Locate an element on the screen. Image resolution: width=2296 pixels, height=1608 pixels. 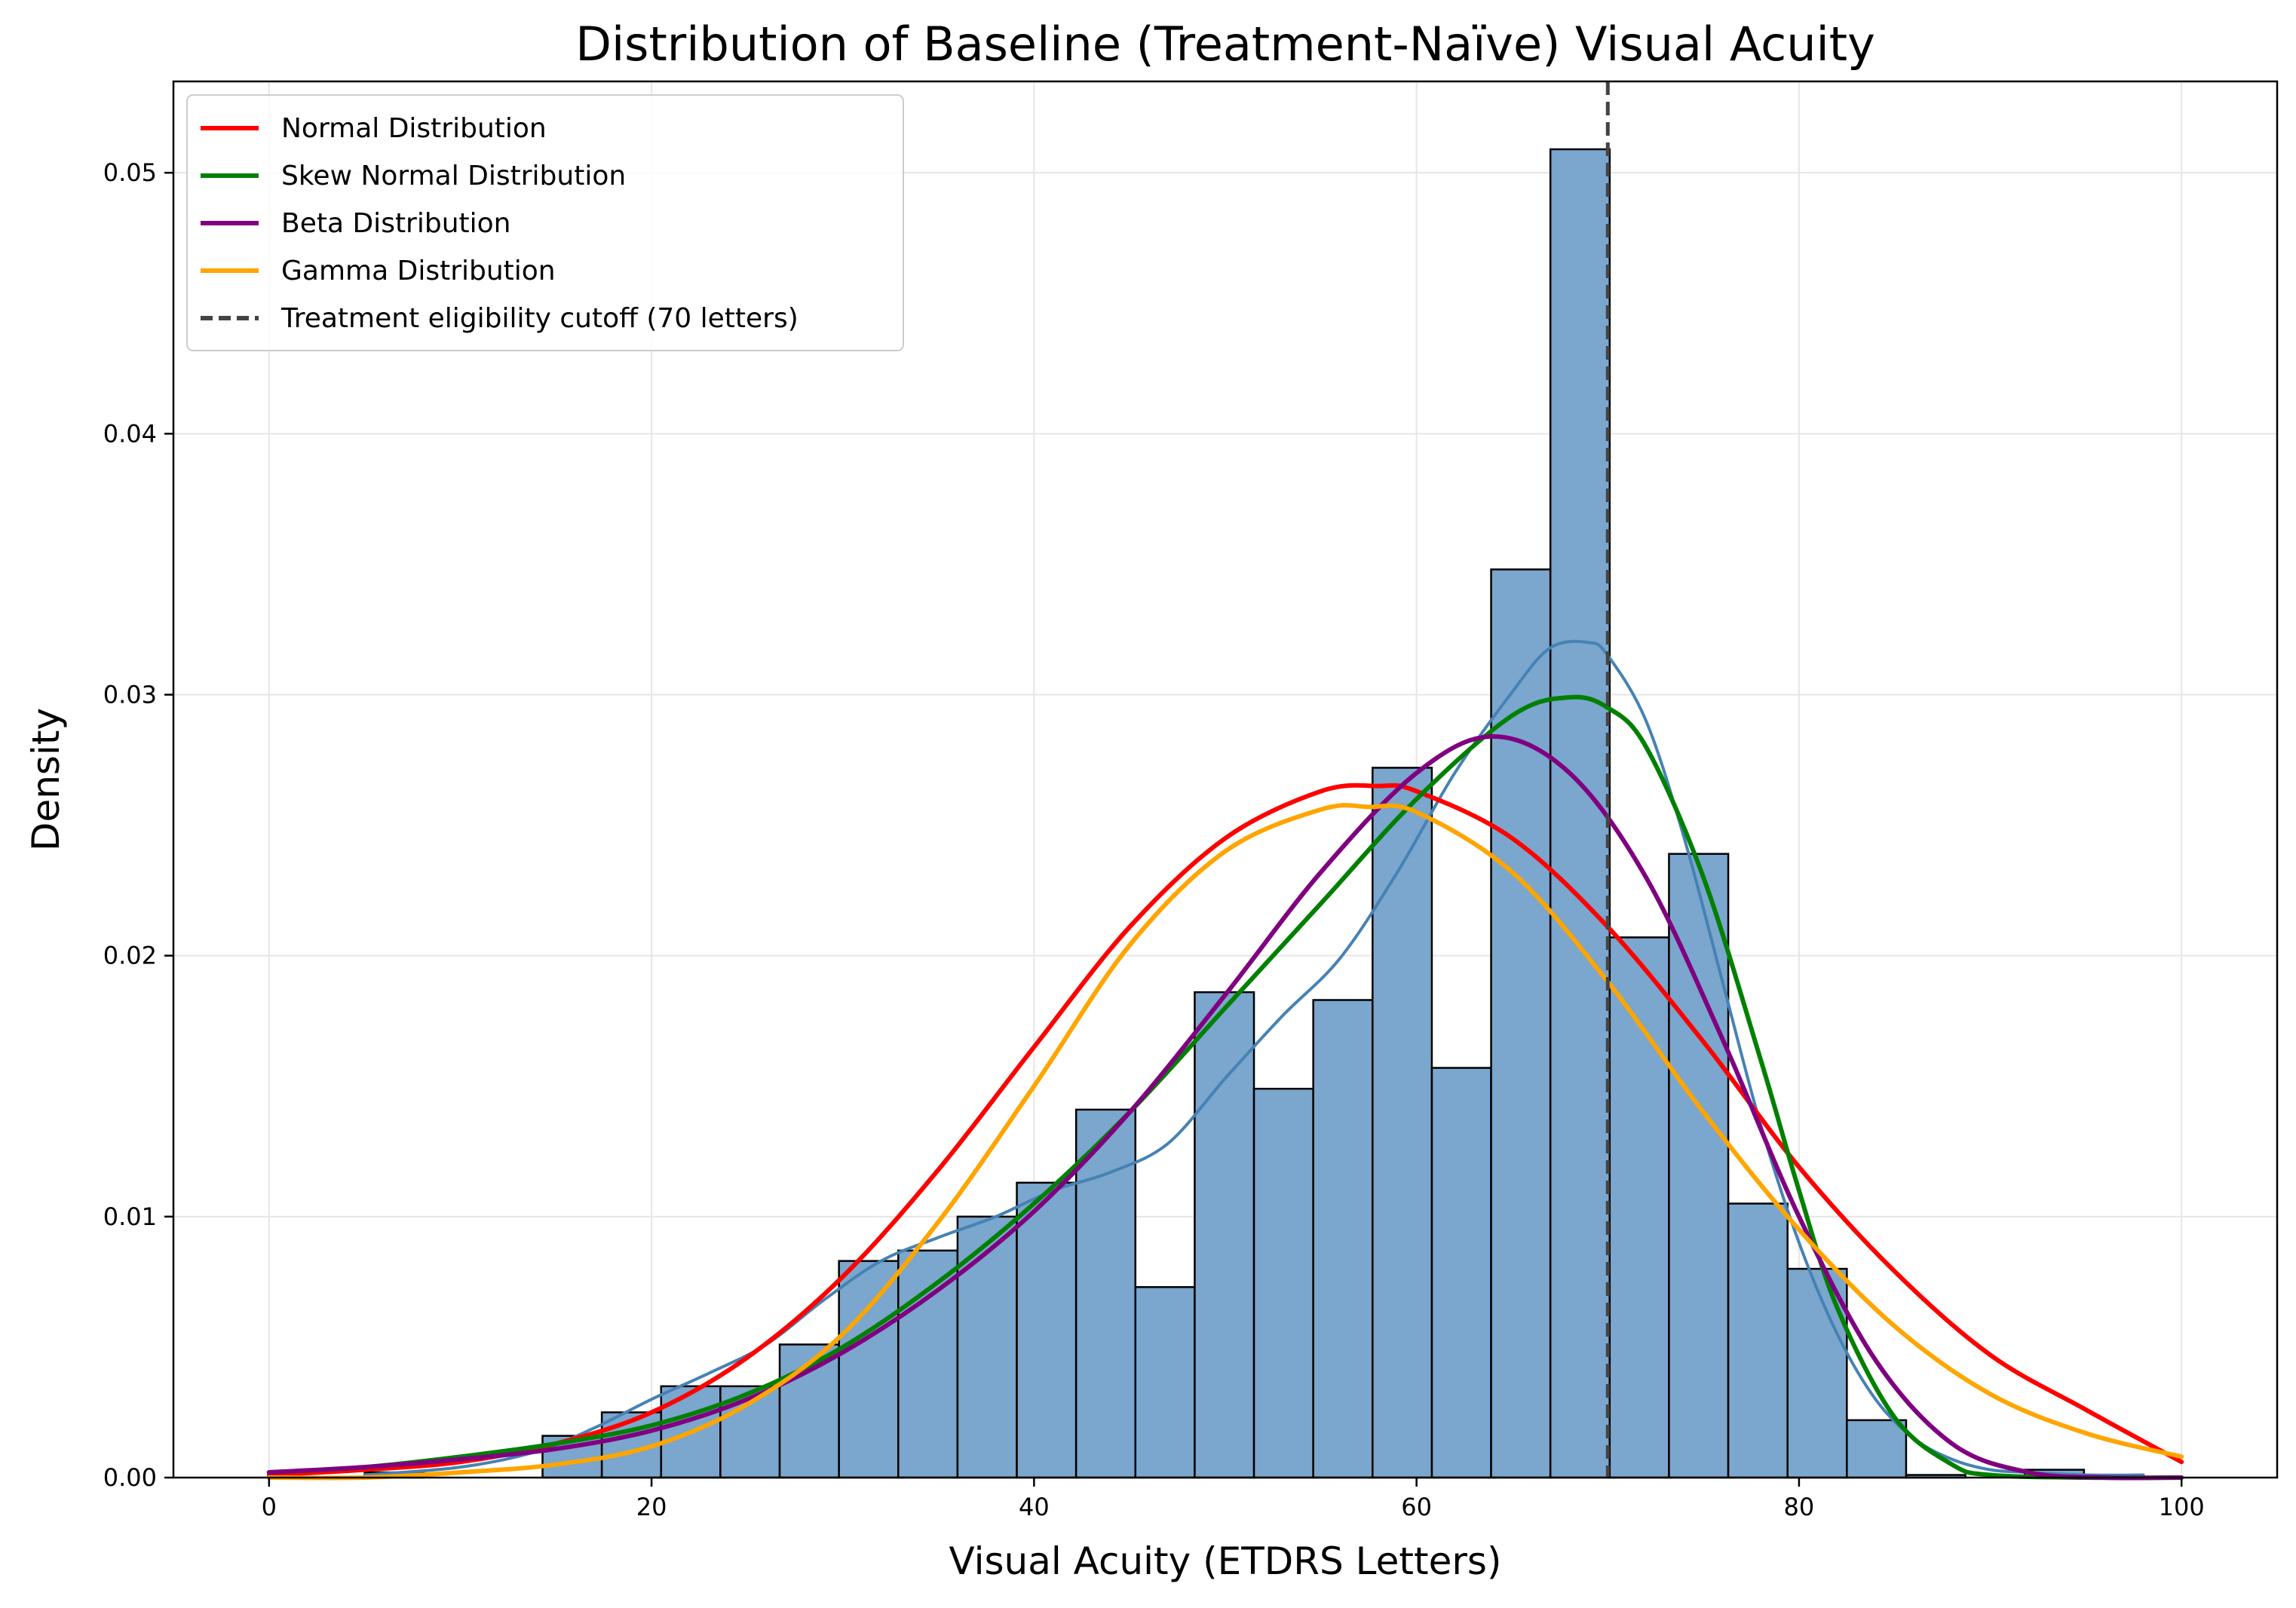
x-tick-label: 40 is located at coordinates (1034, 1507).